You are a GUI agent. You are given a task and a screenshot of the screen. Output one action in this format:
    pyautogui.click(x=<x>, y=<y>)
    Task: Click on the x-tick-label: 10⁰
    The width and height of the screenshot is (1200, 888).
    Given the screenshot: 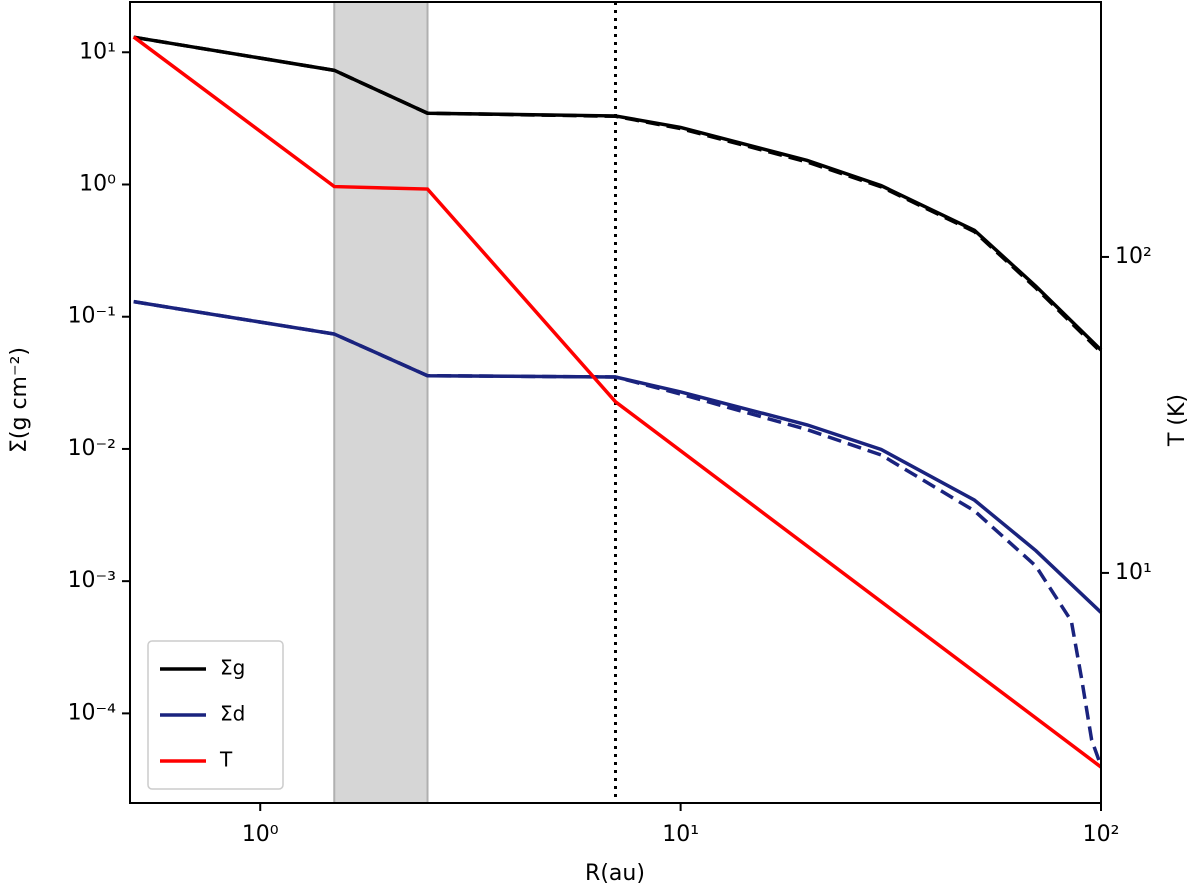 What is the action you would take?
    pyautogui.click(x=260, y=834)
    